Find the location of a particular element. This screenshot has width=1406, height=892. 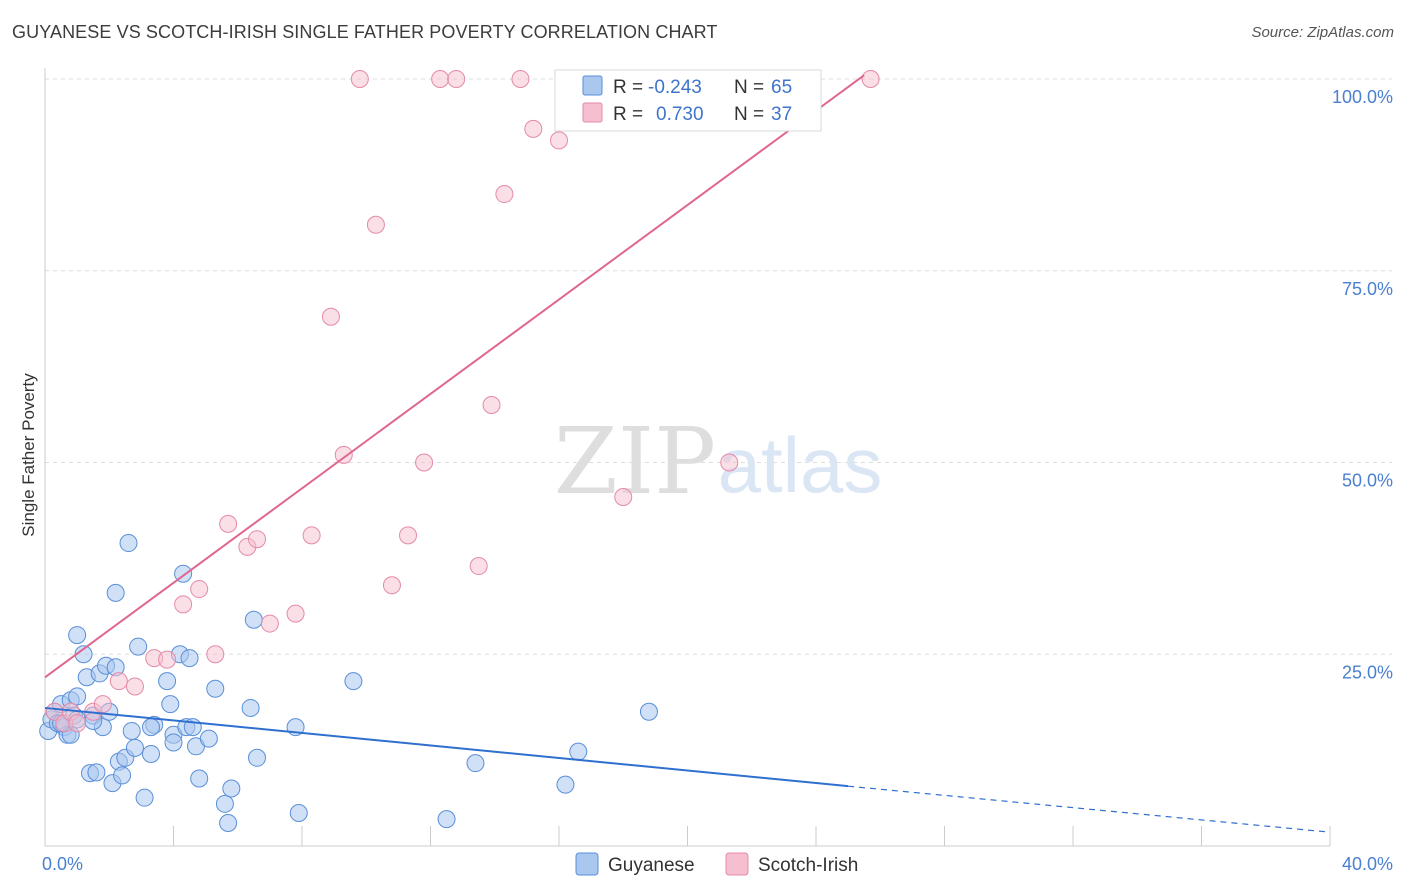

y-tick-label-75: 75.0% is located at coordinates (1367, 289).